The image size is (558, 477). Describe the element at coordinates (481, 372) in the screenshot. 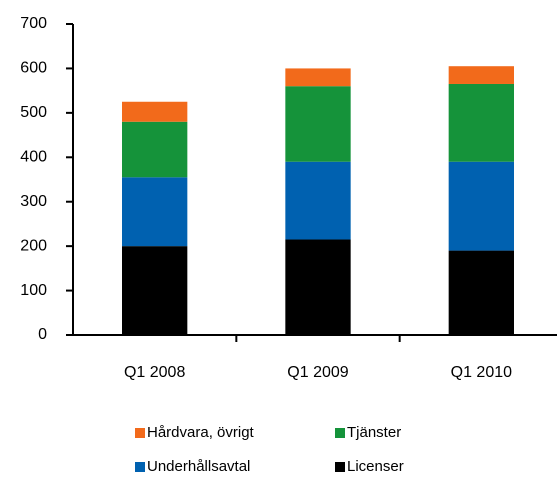

I see `x-tick-label: Q1 2010` at that location.